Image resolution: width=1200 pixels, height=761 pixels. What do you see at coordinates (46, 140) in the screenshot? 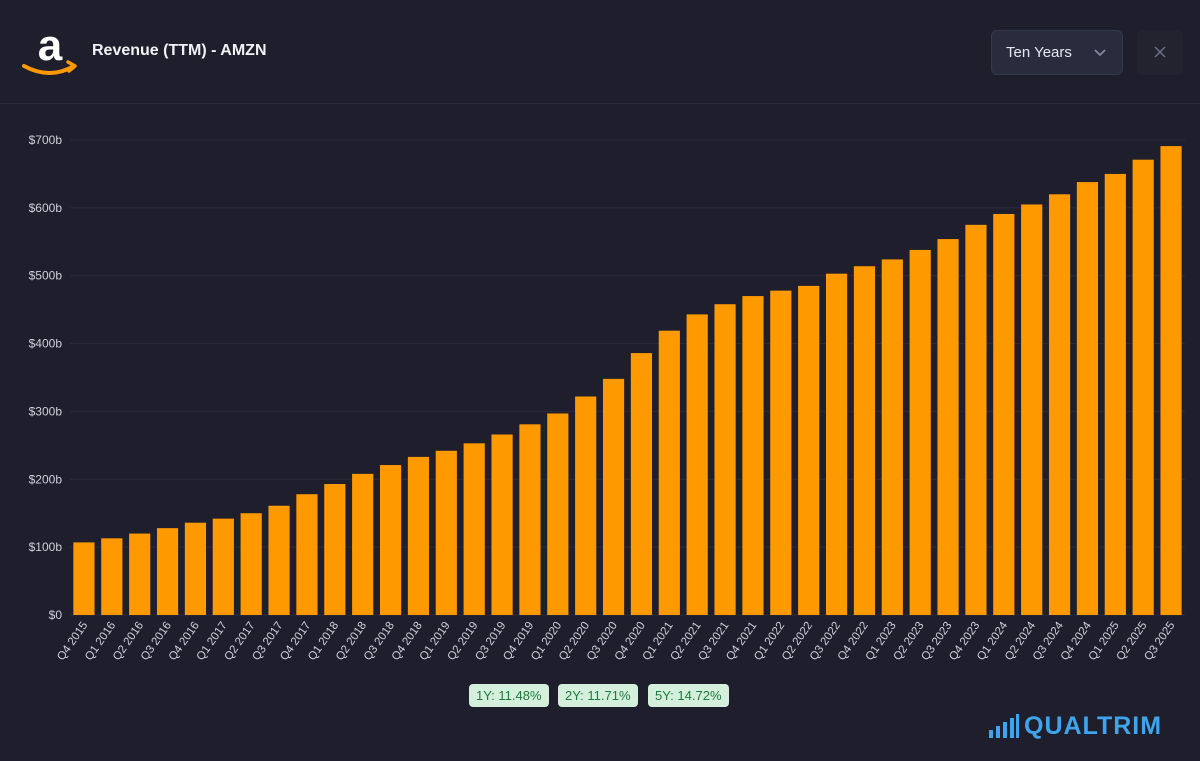
I see `y-tick-label: $700b` at bounding box center [46, 140].